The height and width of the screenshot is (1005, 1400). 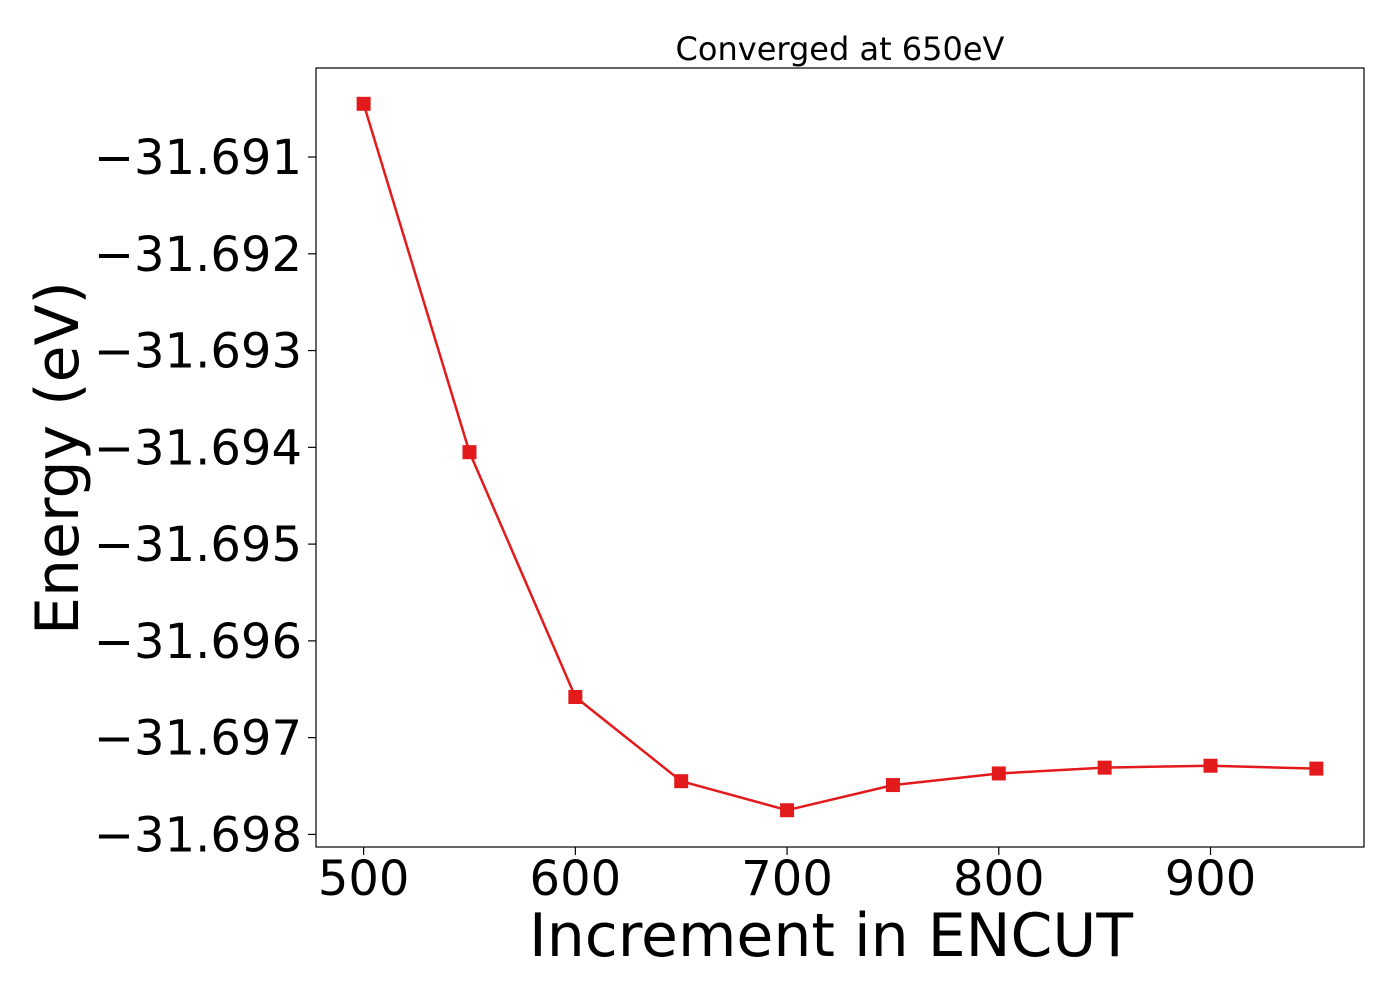 What do you see at coordinates (576, 879) in the screenshot?
I see `x-tick-label: 600` at bounding box center [576, 879].